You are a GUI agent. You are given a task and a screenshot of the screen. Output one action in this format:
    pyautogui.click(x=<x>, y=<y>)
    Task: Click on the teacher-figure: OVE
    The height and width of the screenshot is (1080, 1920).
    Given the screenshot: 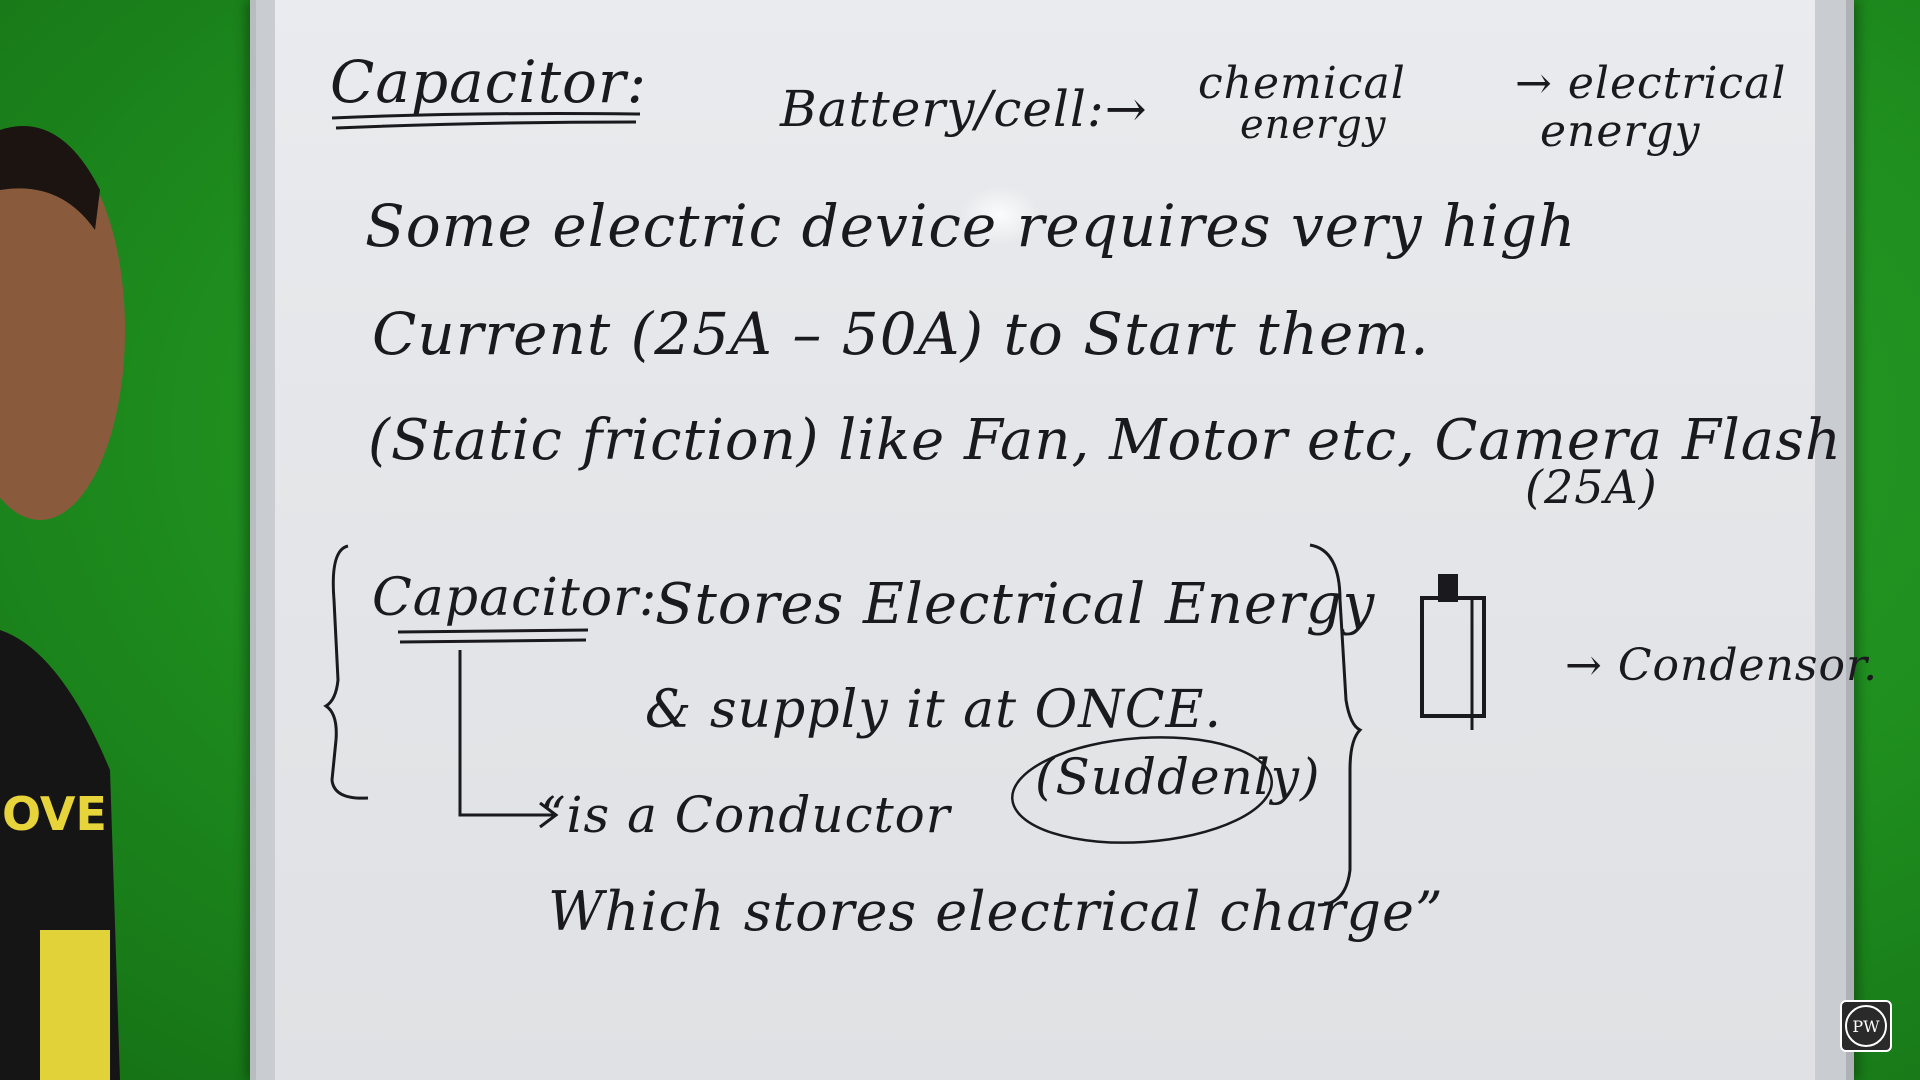 What is the action you would take?
    pyautogui.click(x=62, y=603)
    